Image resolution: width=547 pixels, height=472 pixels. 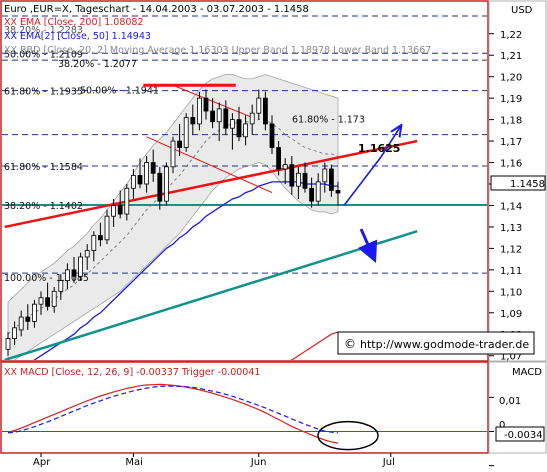 I want to click on price-tick-label-9: 1,16, so click(x=511, y=164).